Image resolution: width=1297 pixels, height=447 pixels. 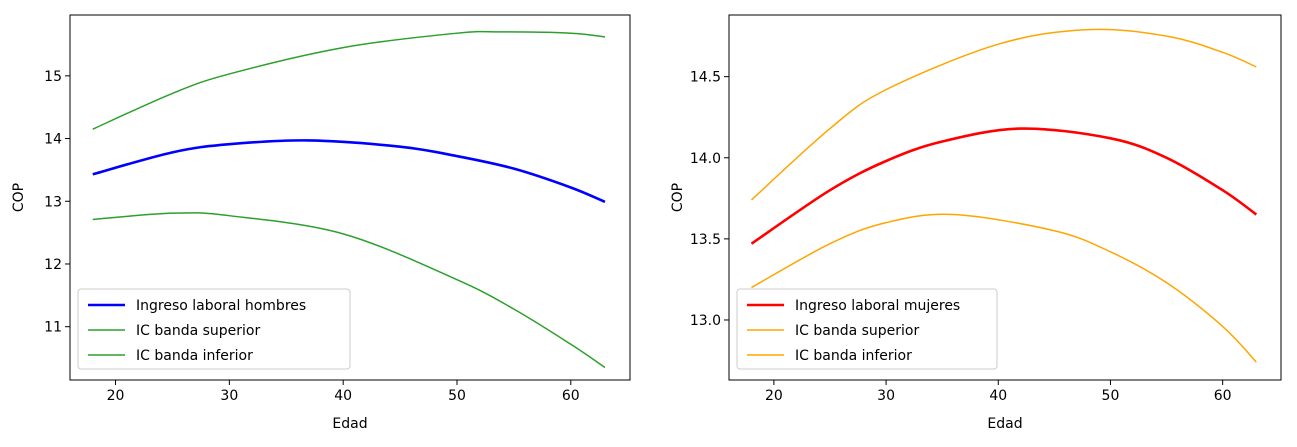 What do you see at coordinates (221, 306) in the screenshot?
I see `legend-label: Ingreso laboral hombres` at bounding box center [221, 306].